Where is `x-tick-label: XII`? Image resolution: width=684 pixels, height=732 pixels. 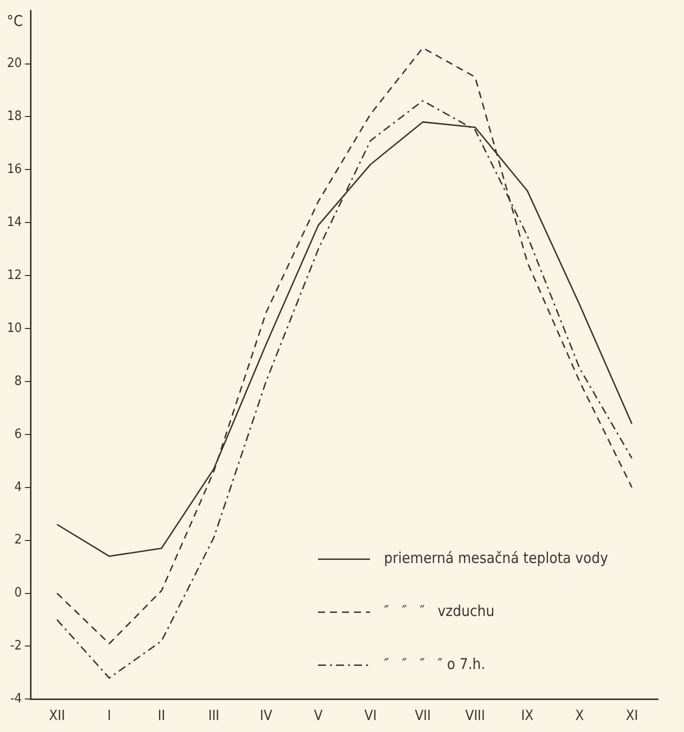
x-tick-label: XII is located at coordinates (57, 716).